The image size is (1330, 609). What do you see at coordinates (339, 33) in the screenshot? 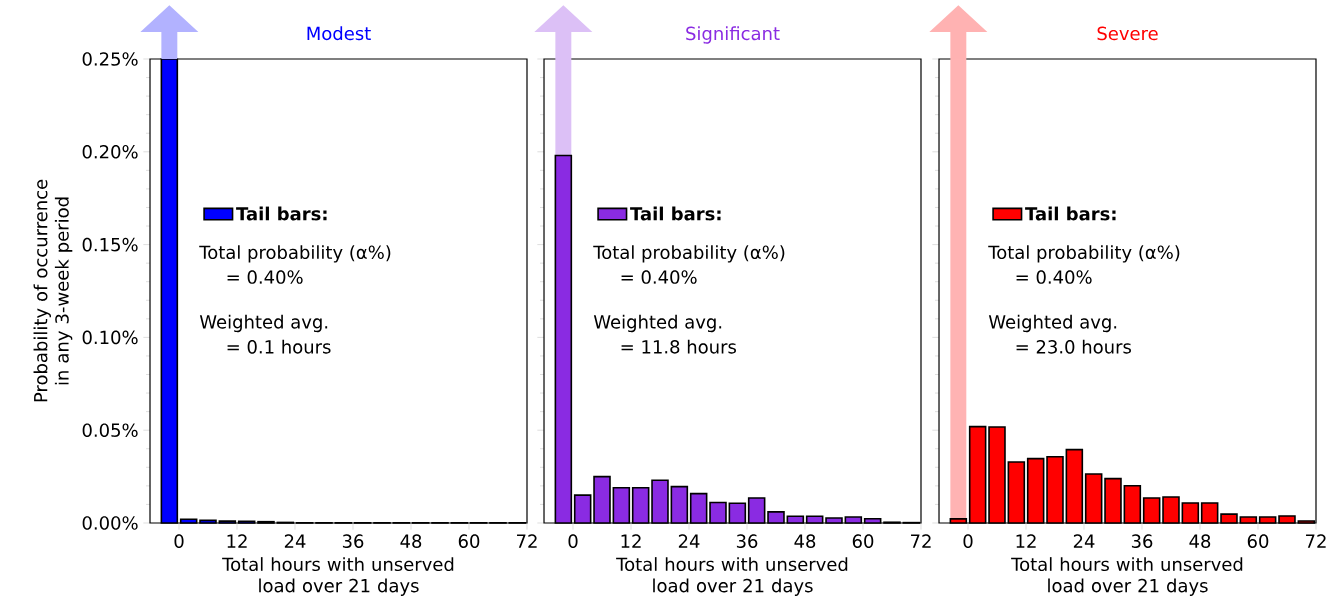
I see `chart-title: Modest` at bounding box center [339, 33].